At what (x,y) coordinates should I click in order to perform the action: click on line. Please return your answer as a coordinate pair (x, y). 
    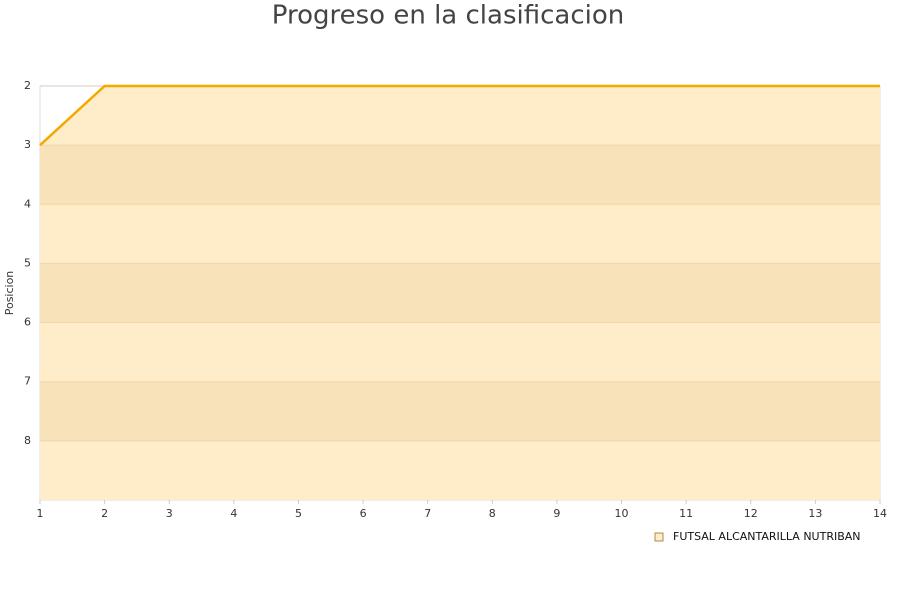
    Looking at the image, I should click on (459, 115).